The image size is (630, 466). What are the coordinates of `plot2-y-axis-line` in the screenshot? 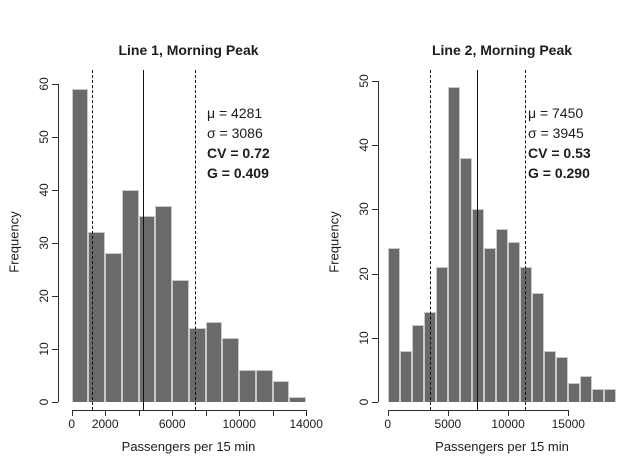 It's located at (378, 241).